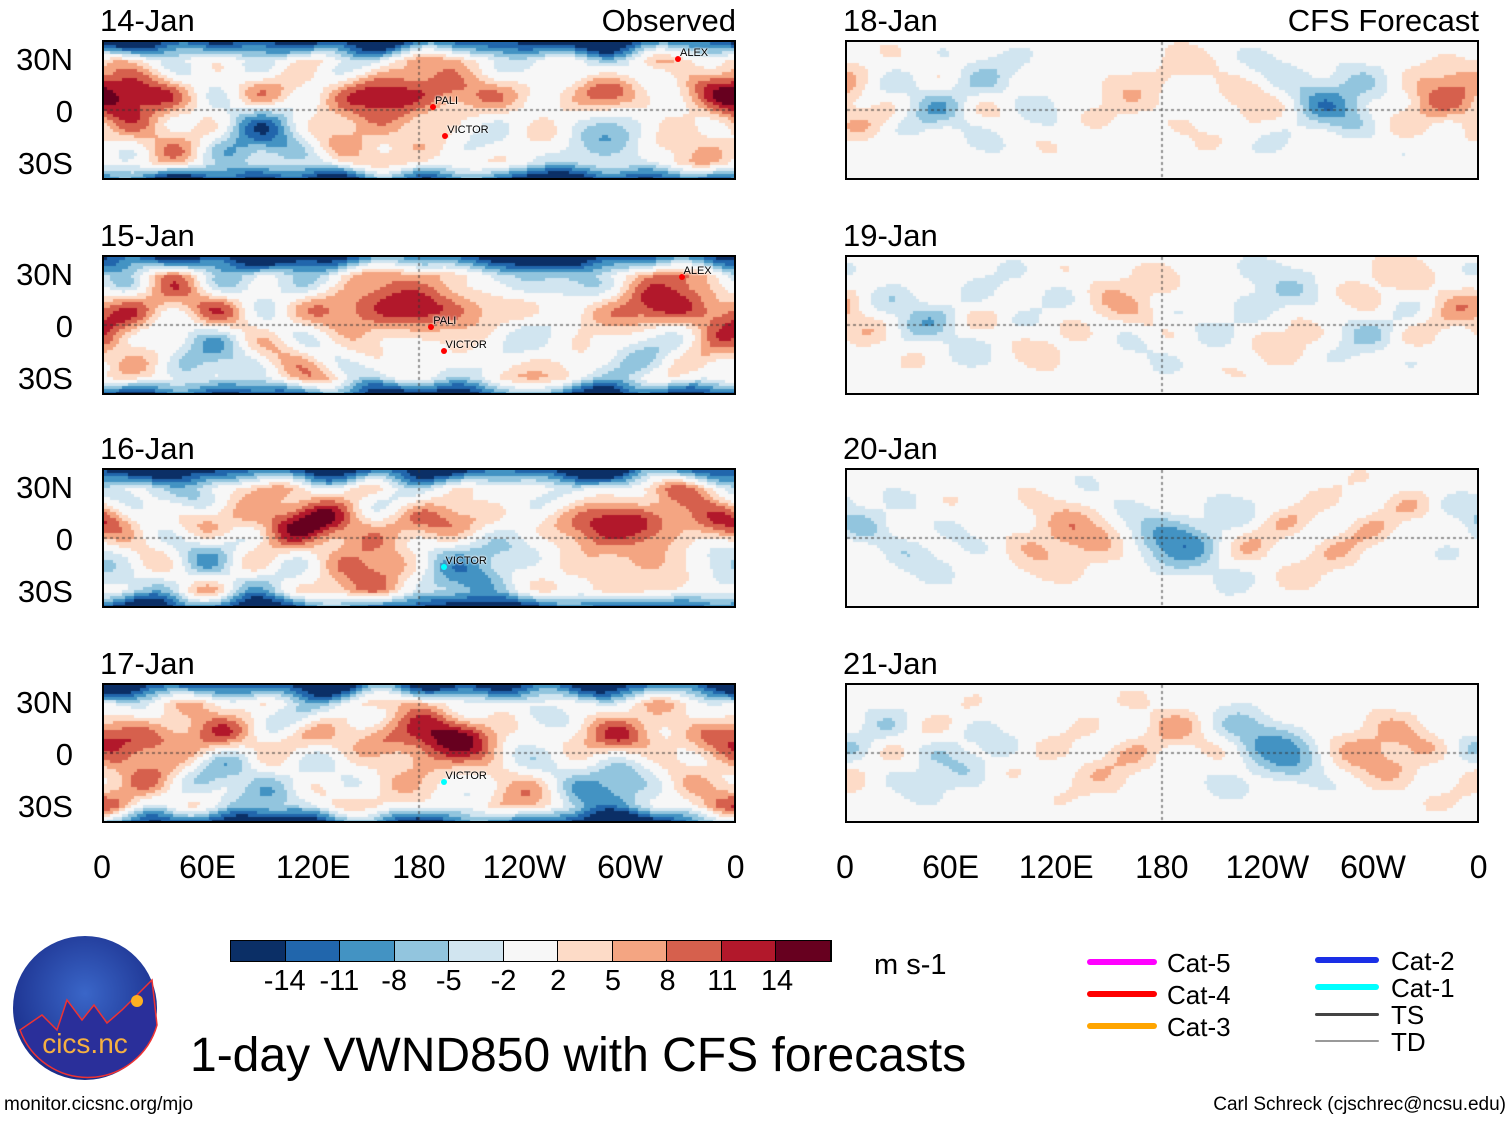 The width and height of the screenshot is (1510, 1121). Describe the element at coordinates (147, 20) in the screenshot. I see `panel-date: 14-Jan` at that location.